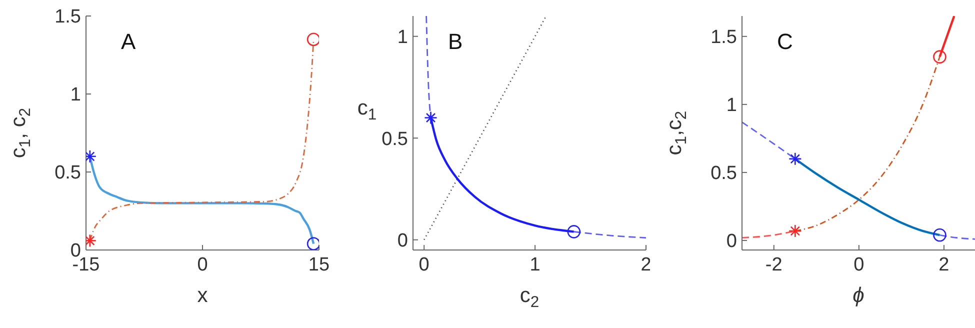  Describe the element at coordinates (319, 265) in the screenshot. I see `x-tick-label: 15` at that location.